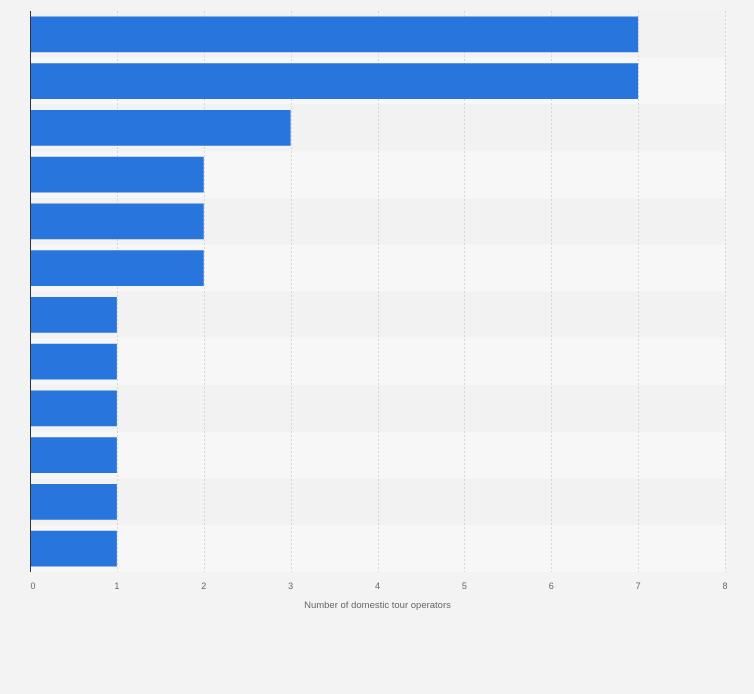  What do you see at coordinates (724, 586) in the screenshot?
I see `x-tick-label: 8` at bounding box center [724, 586].